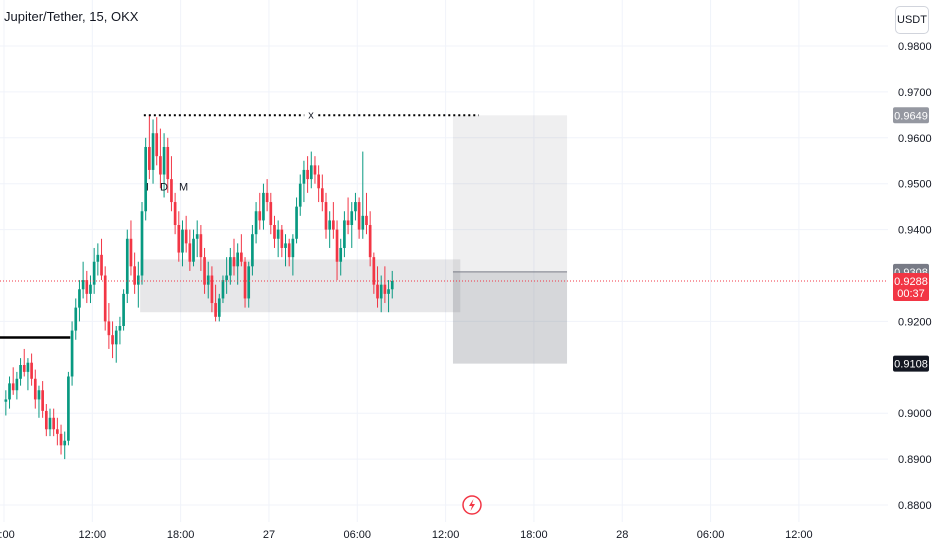 The image size is (932, 550). What do you see at coordinates (912, 20) in the screenshot?
I see `currency-button: USDT` at bounding box center [912, 20].